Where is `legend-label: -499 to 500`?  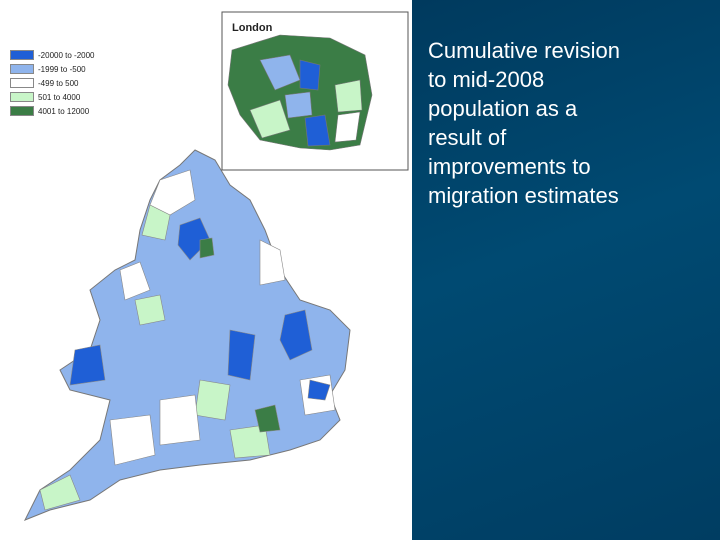 legend-label: -499 to 500 is located at coordinates (58, 83).